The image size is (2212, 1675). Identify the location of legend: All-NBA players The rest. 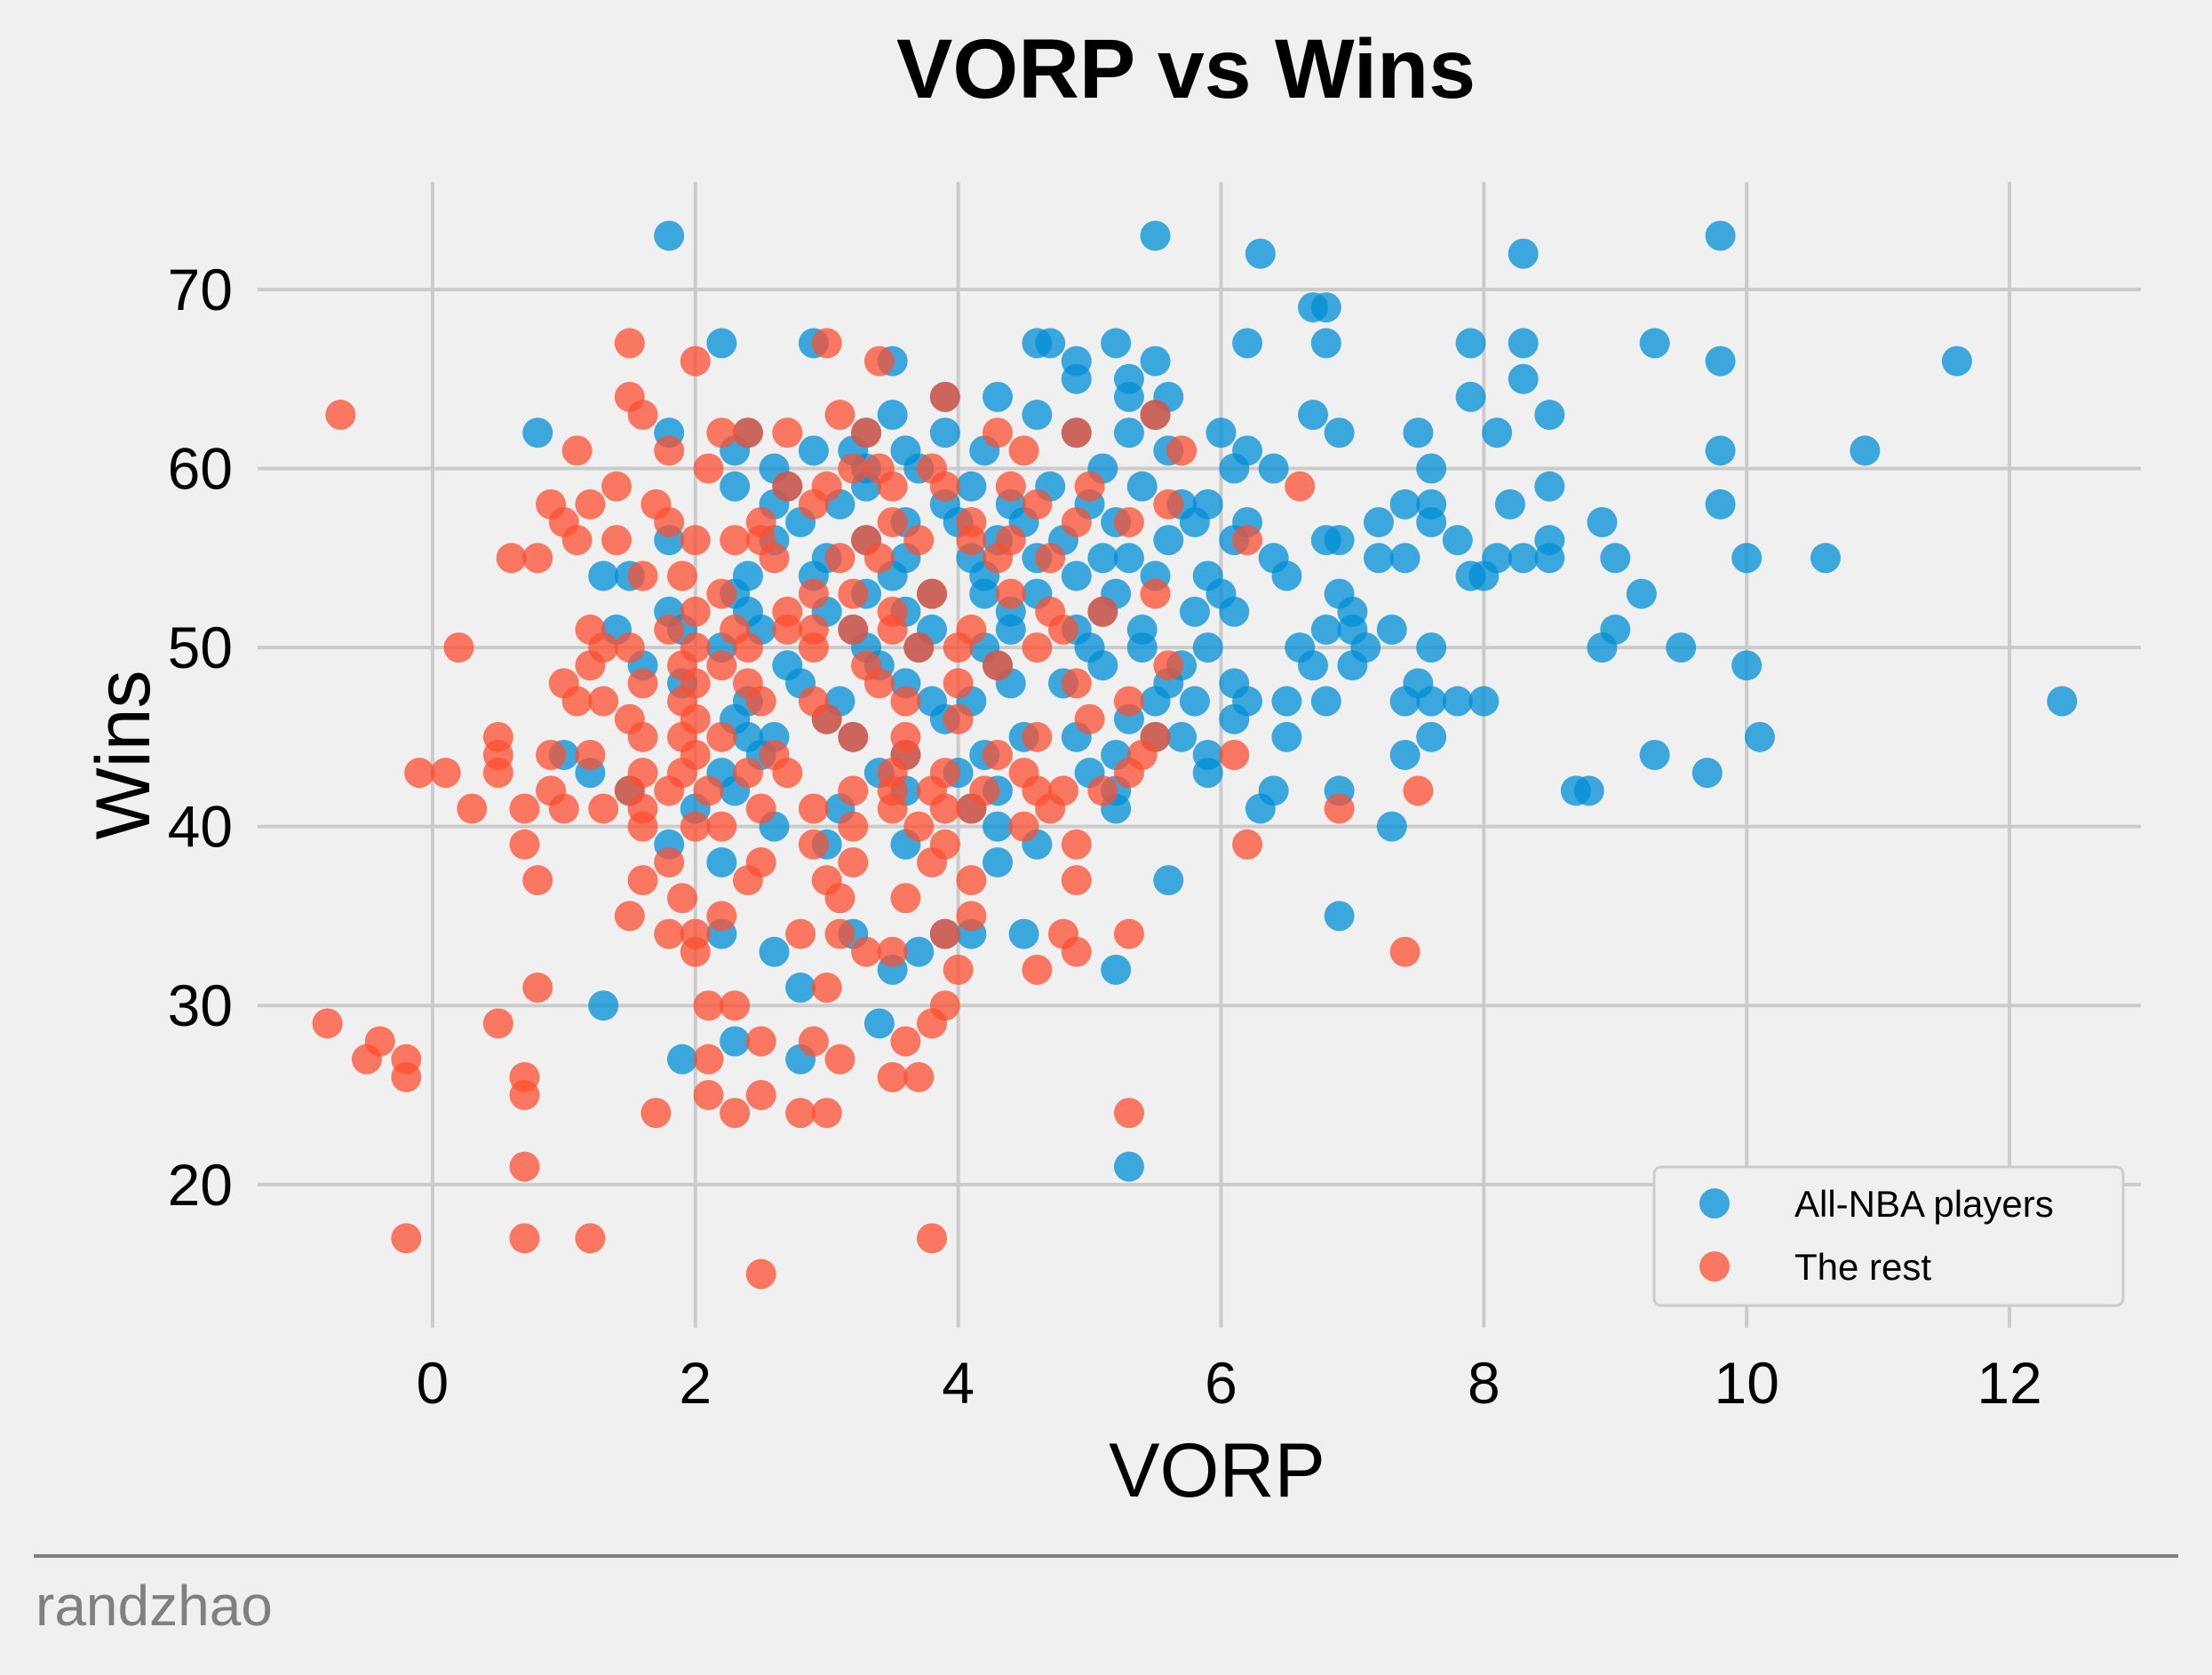
(1889, 1236).